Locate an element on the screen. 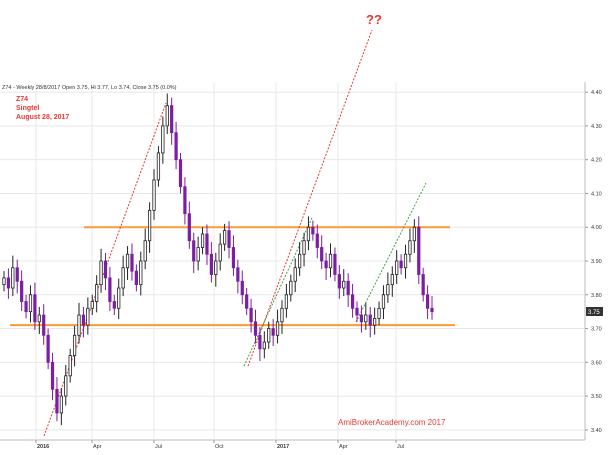 This screenshot has height=455, width=610. x-tick-label: 2016 is located at coordinates (43, 447).